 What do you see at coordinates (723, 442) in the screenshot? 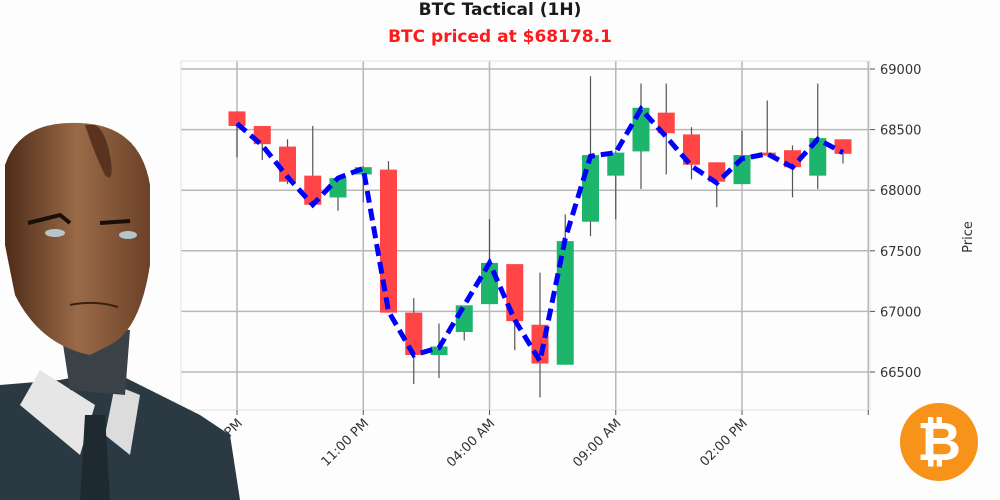
I see `x-tick-label: 02:00 PM` at bounding box center [723, 442].